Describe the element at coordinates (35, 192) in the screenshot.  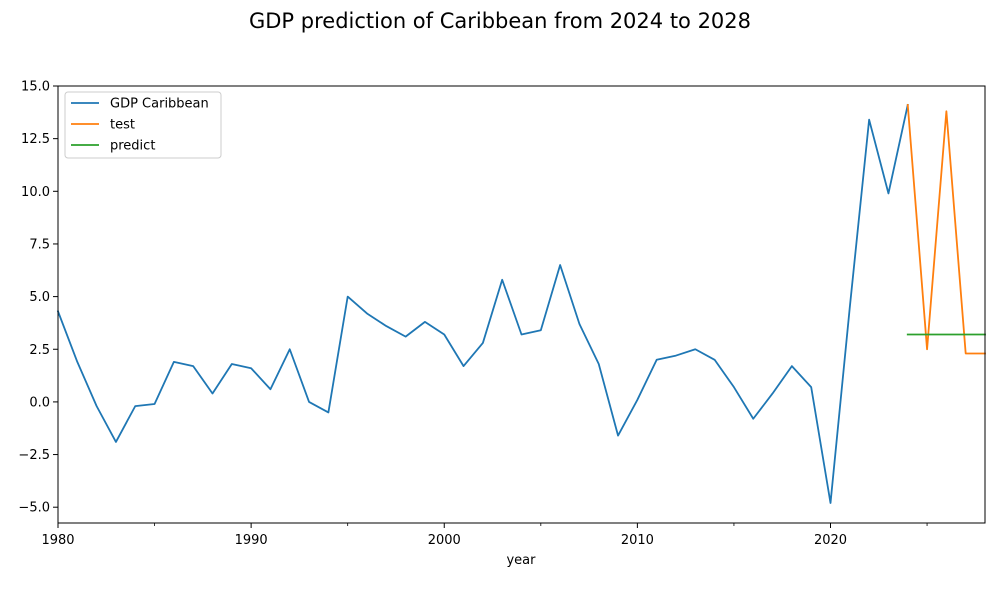
I see `y-tick-label: 10.0` at that location.